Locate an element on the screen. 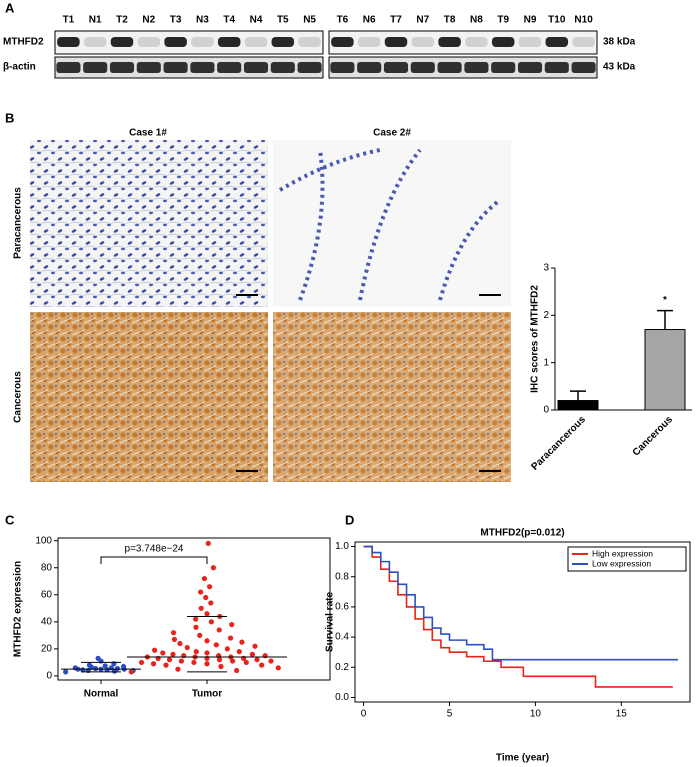  lane-label: T8 is located at coordinates (450, 20).